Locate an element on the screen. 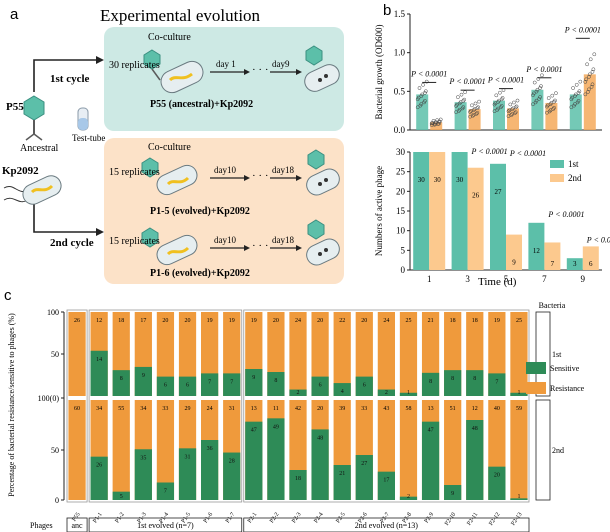 This screenshot has width=610, height=532. resistance-value: 39 is located at coordinates (342, 409).